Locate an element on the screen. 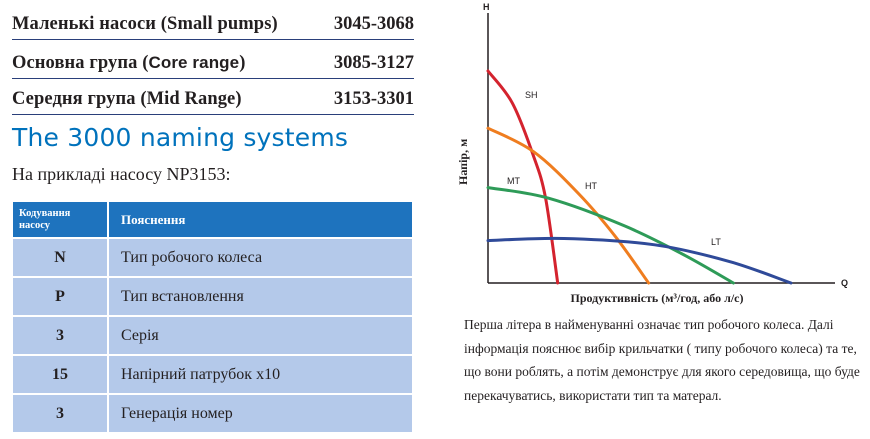  table-row: N Тип робочого колеса is located at coordinates (212, 257).